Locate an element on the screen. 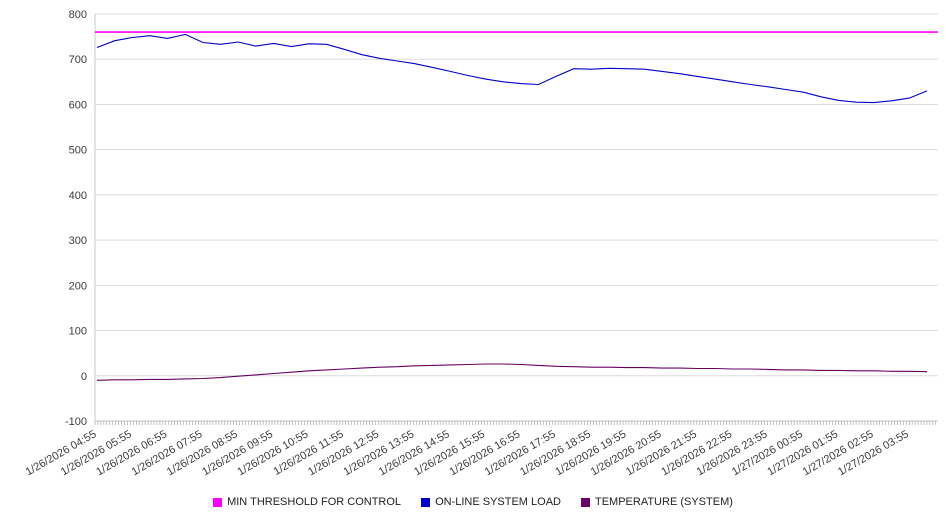 The height and width of the screenshot is (526, 946). legend-label-temperature-system: TEMPERATURE (SYSTEM) is located at coordinates (663, 502).